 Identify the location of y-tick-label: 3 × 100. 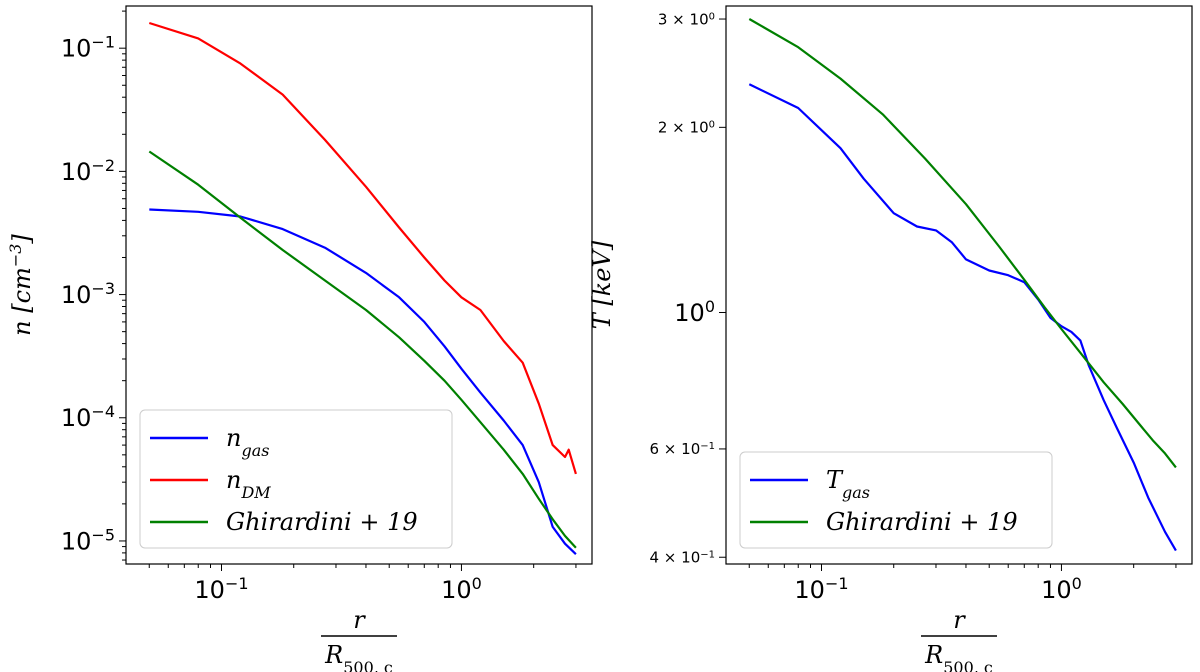
(686, 19).